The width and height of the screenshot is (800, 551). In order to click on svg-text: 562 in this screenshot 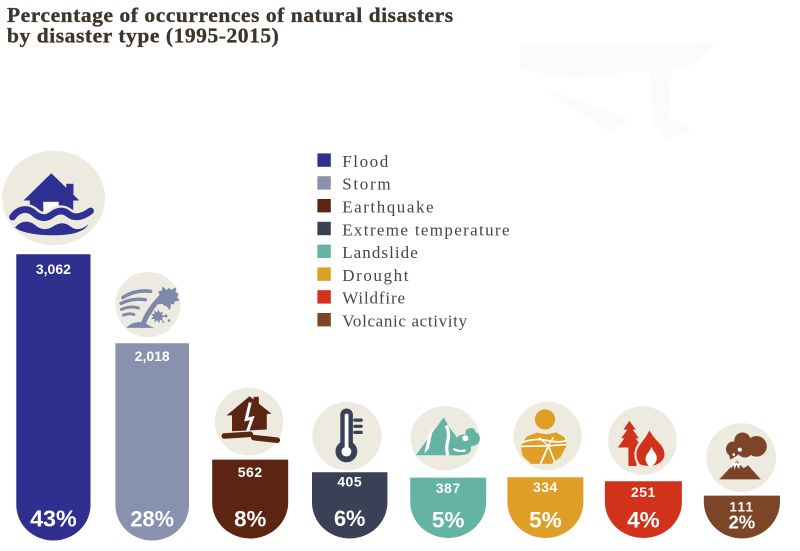, I will do `click(250, 472)`.